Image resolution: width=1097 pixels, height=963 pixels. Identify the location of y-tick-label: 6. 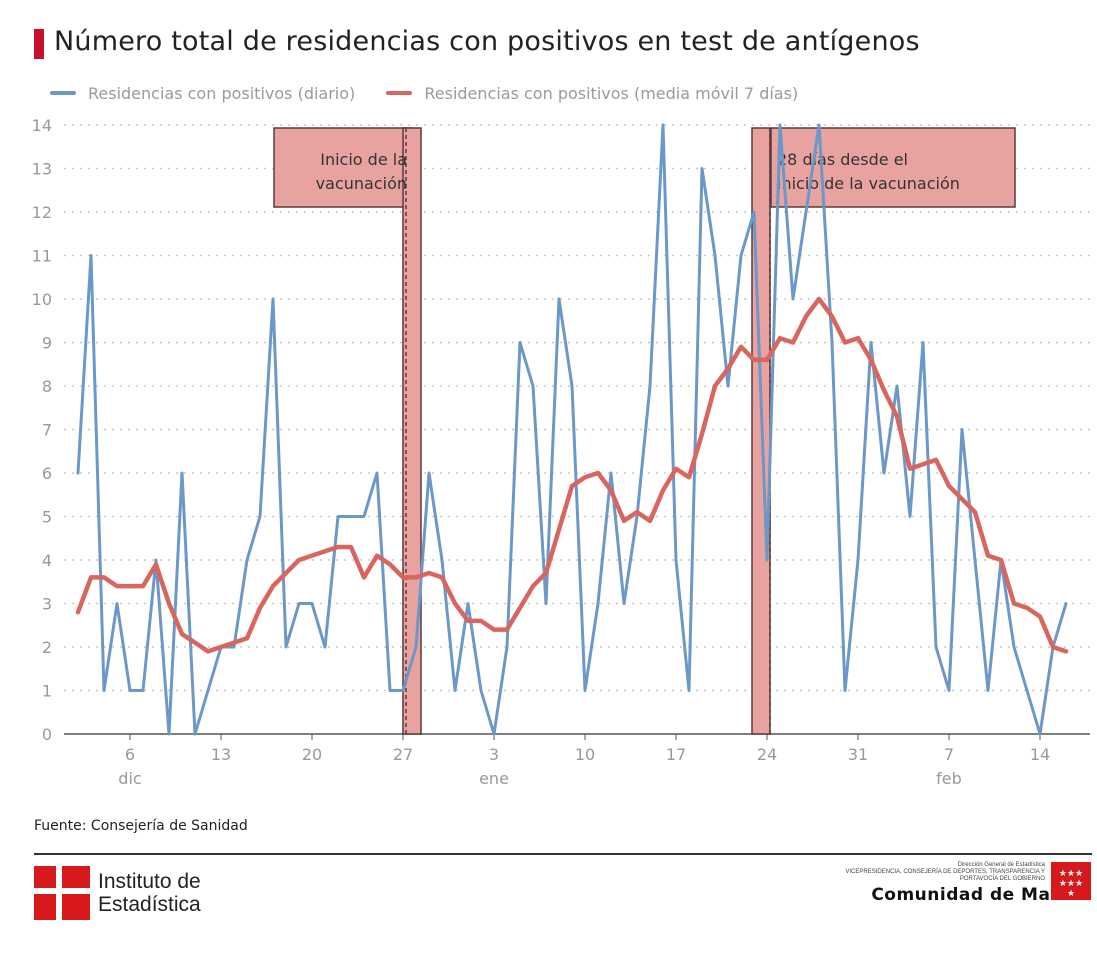
(47, 473).